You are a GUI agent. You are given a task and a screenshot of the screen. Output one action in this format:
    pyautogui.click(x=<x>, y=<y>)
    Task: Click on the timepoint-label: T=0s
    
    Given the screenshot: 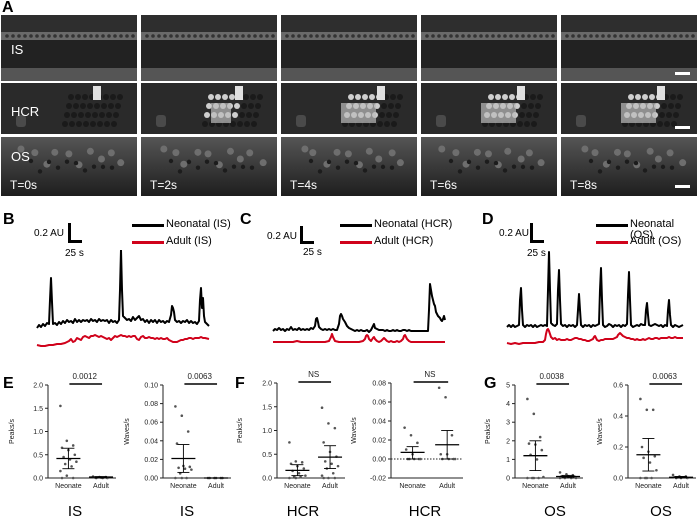 What is the action you would take?
    pyautogui.click(x=24, y=185)
    